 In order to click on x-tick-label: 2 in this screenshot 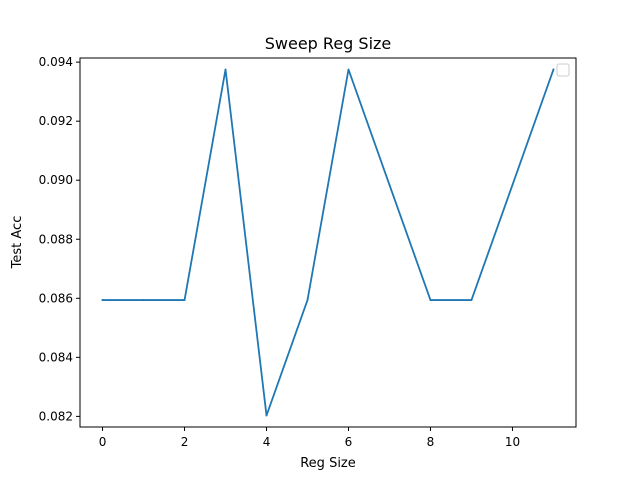, I will do `click(185, 442)`.